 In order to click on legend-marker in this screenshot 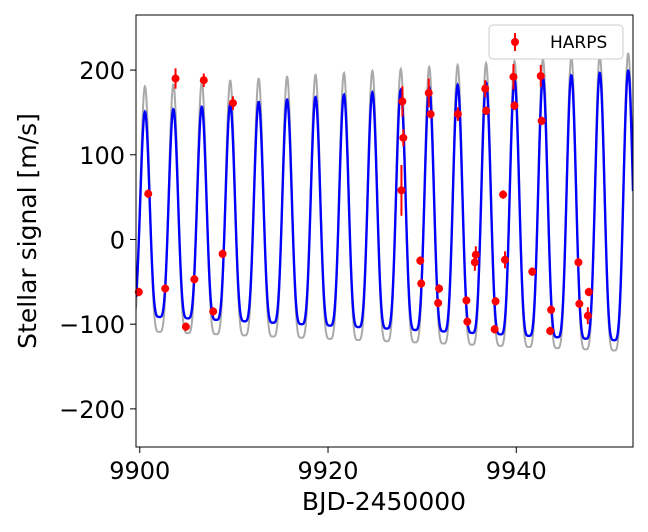, I will do `click(515, 42)`.